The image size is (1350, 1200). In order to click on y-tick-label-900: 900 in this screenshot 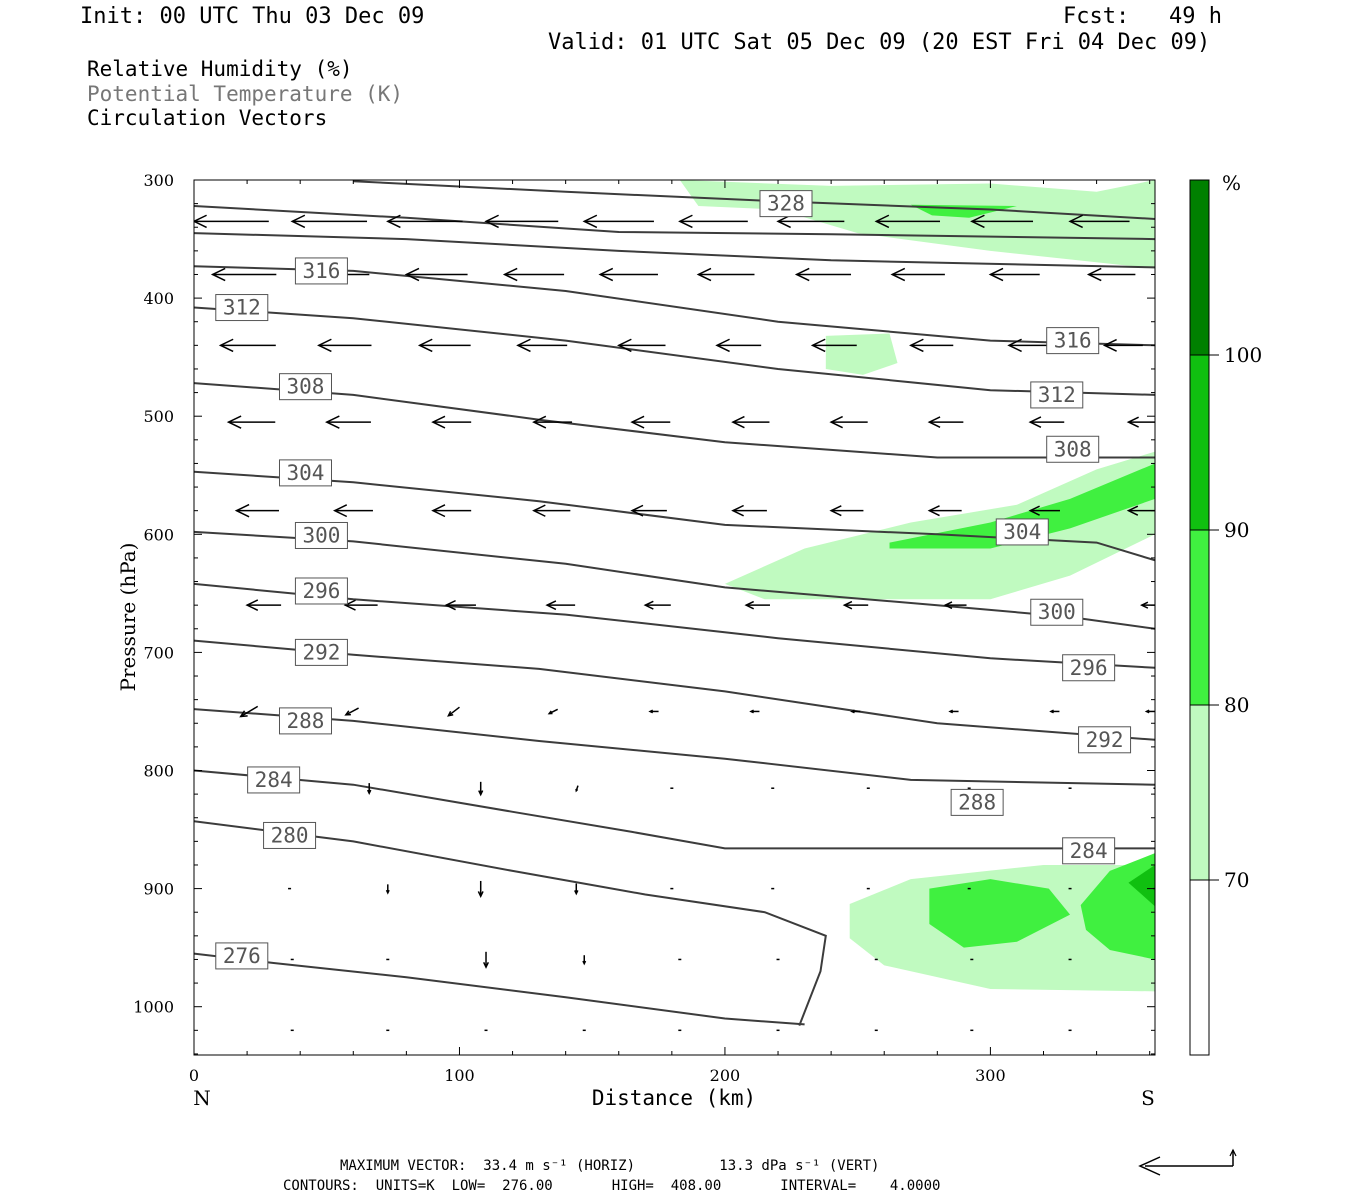, I will do `click(158, 889)`.